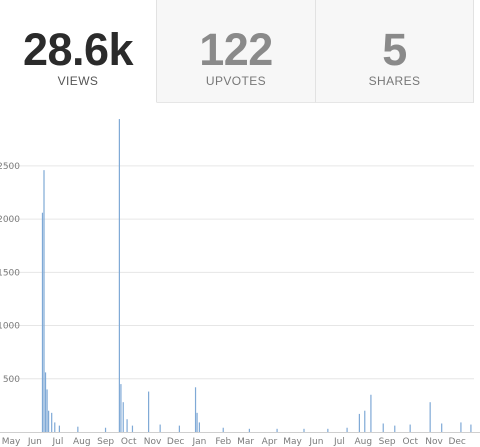 The height and width of the screenshot is (447, 480). I want to click on x-tick-label-1: Jun, so click(34, 442).